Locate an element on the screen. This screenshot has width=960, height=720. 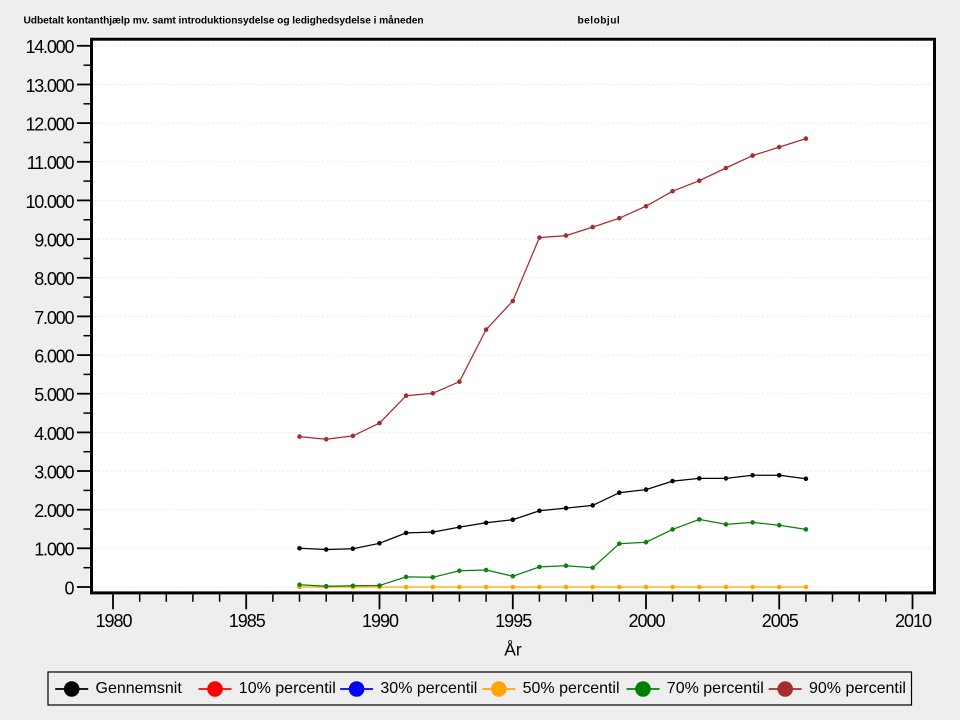
svg-text: 50% percentil is located at coordinates (571, 688).